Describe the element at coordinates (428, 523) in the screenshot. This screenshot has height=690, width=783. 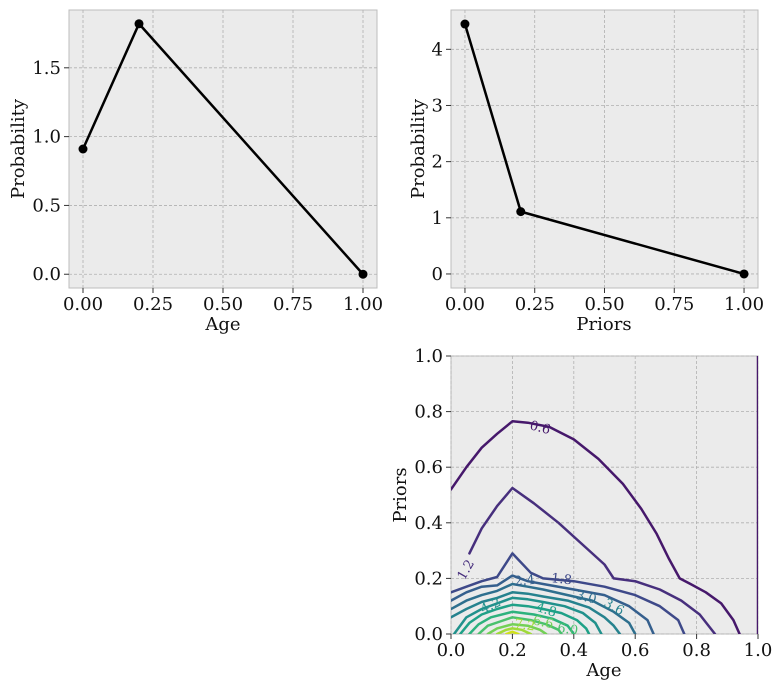
I see `y-tick-label: 0.4` at that location.